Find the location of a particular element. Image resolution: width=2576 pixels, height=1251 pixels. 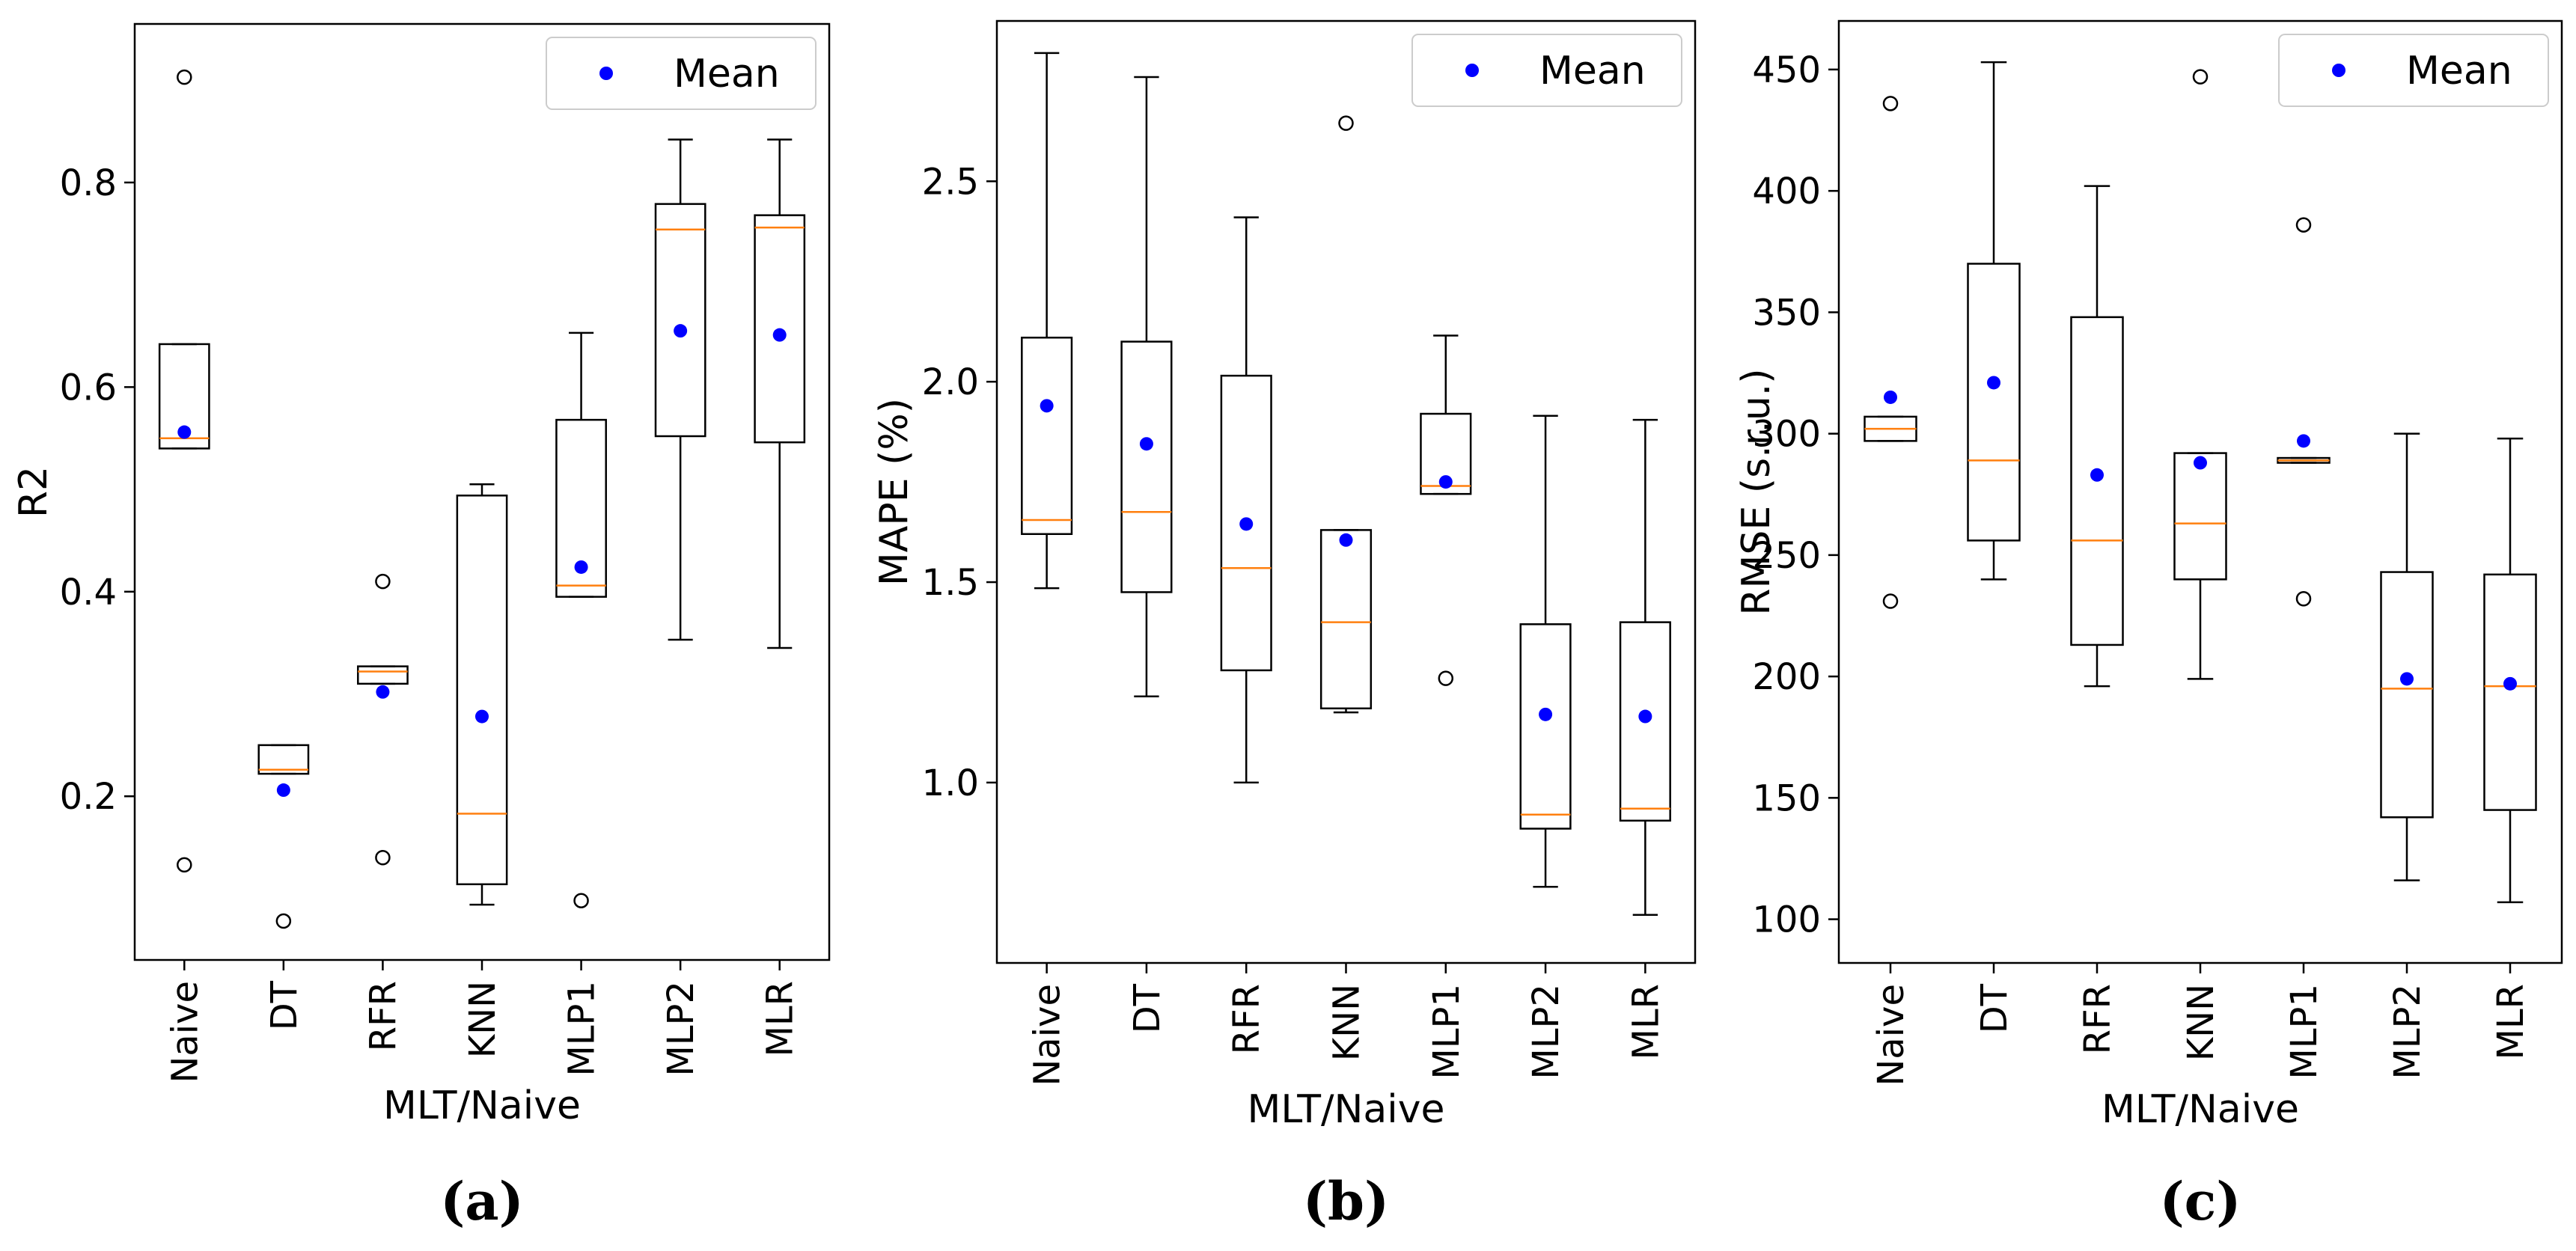

y-tick-label: 0.2 is located at coordinates (88, 797).